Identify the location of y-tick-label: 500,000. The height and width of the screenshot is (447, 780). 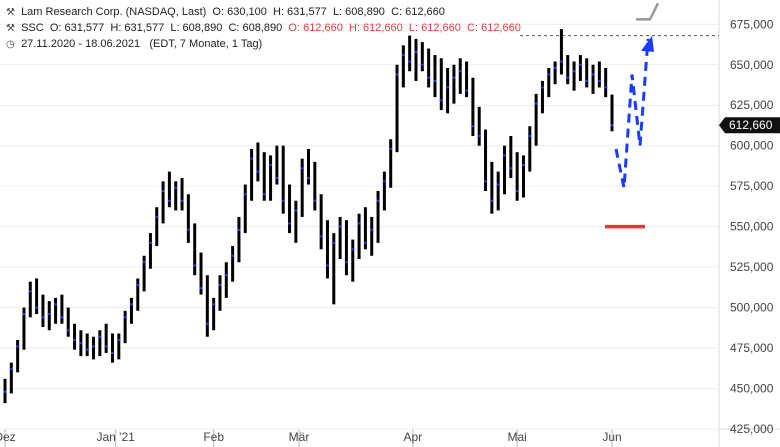
(752, 308).